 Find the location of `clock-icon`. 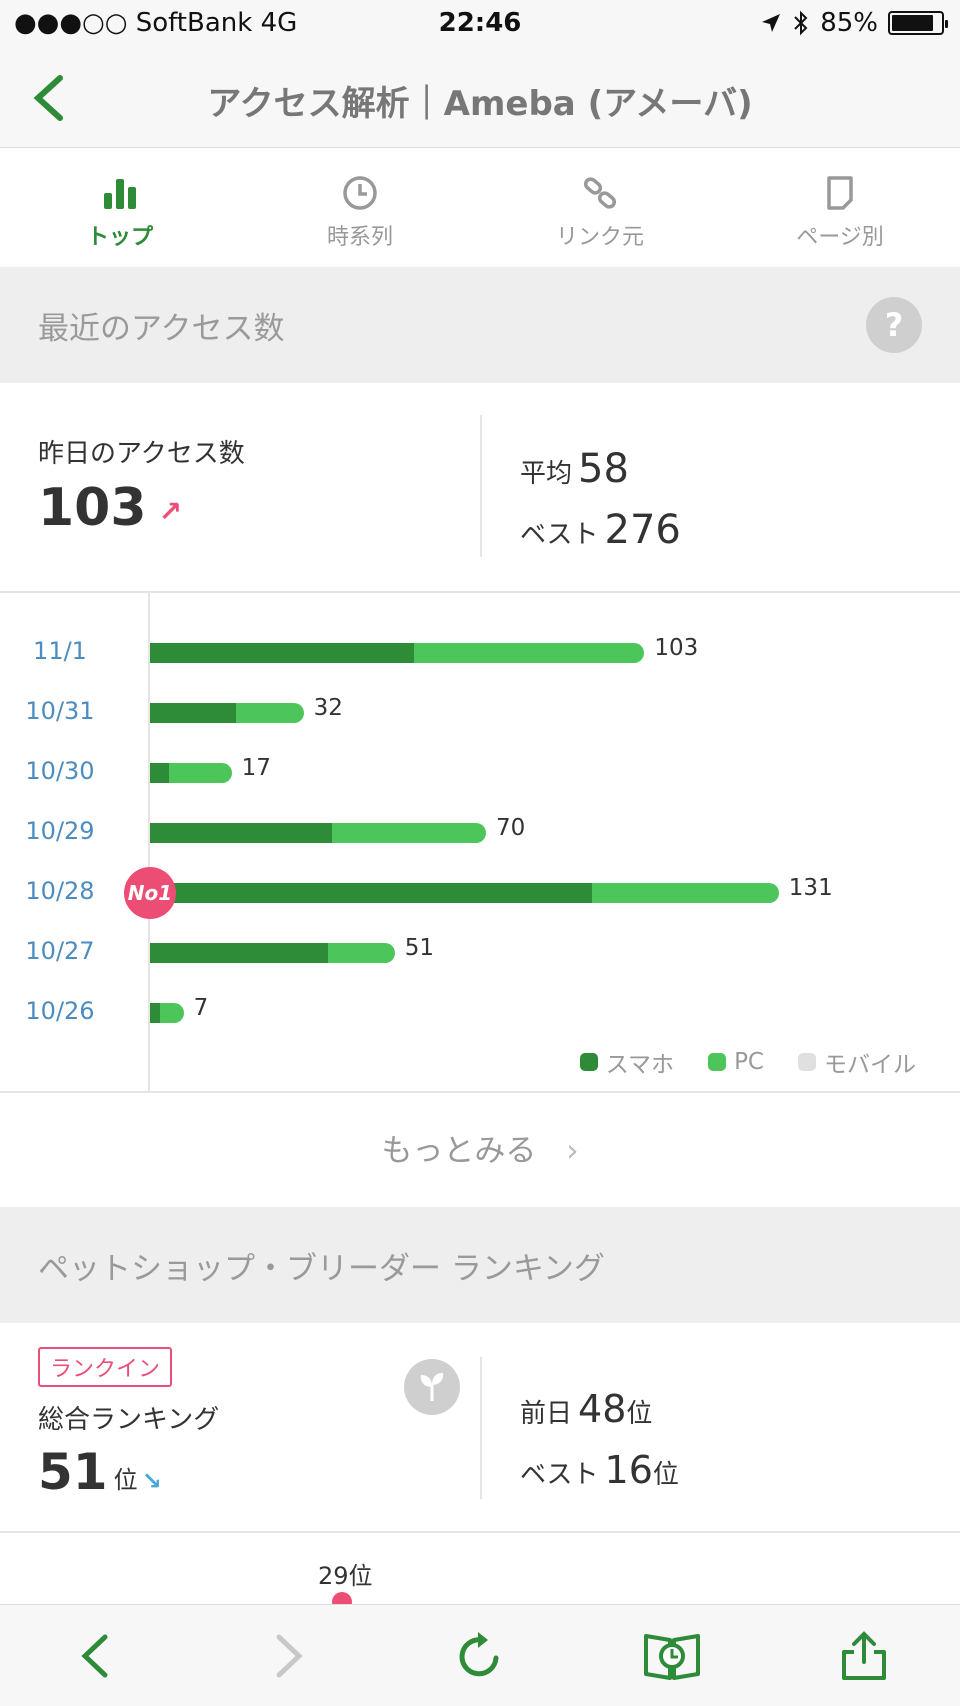

clock-icon is located at coordinates (360, 193).